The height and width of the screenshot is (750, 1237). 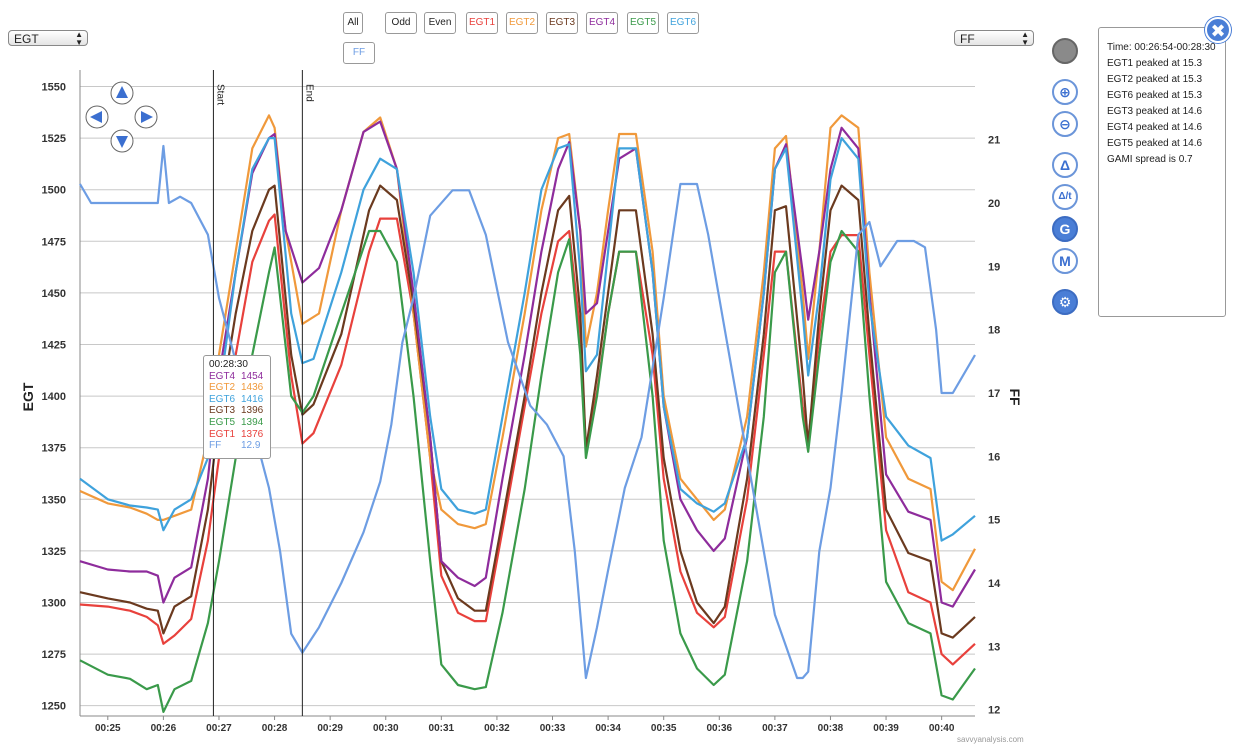 What do you see at coordinates (994, 584) in the screenshot?
I see `y2-tick-label: 14` at bounding box center [994, 584].